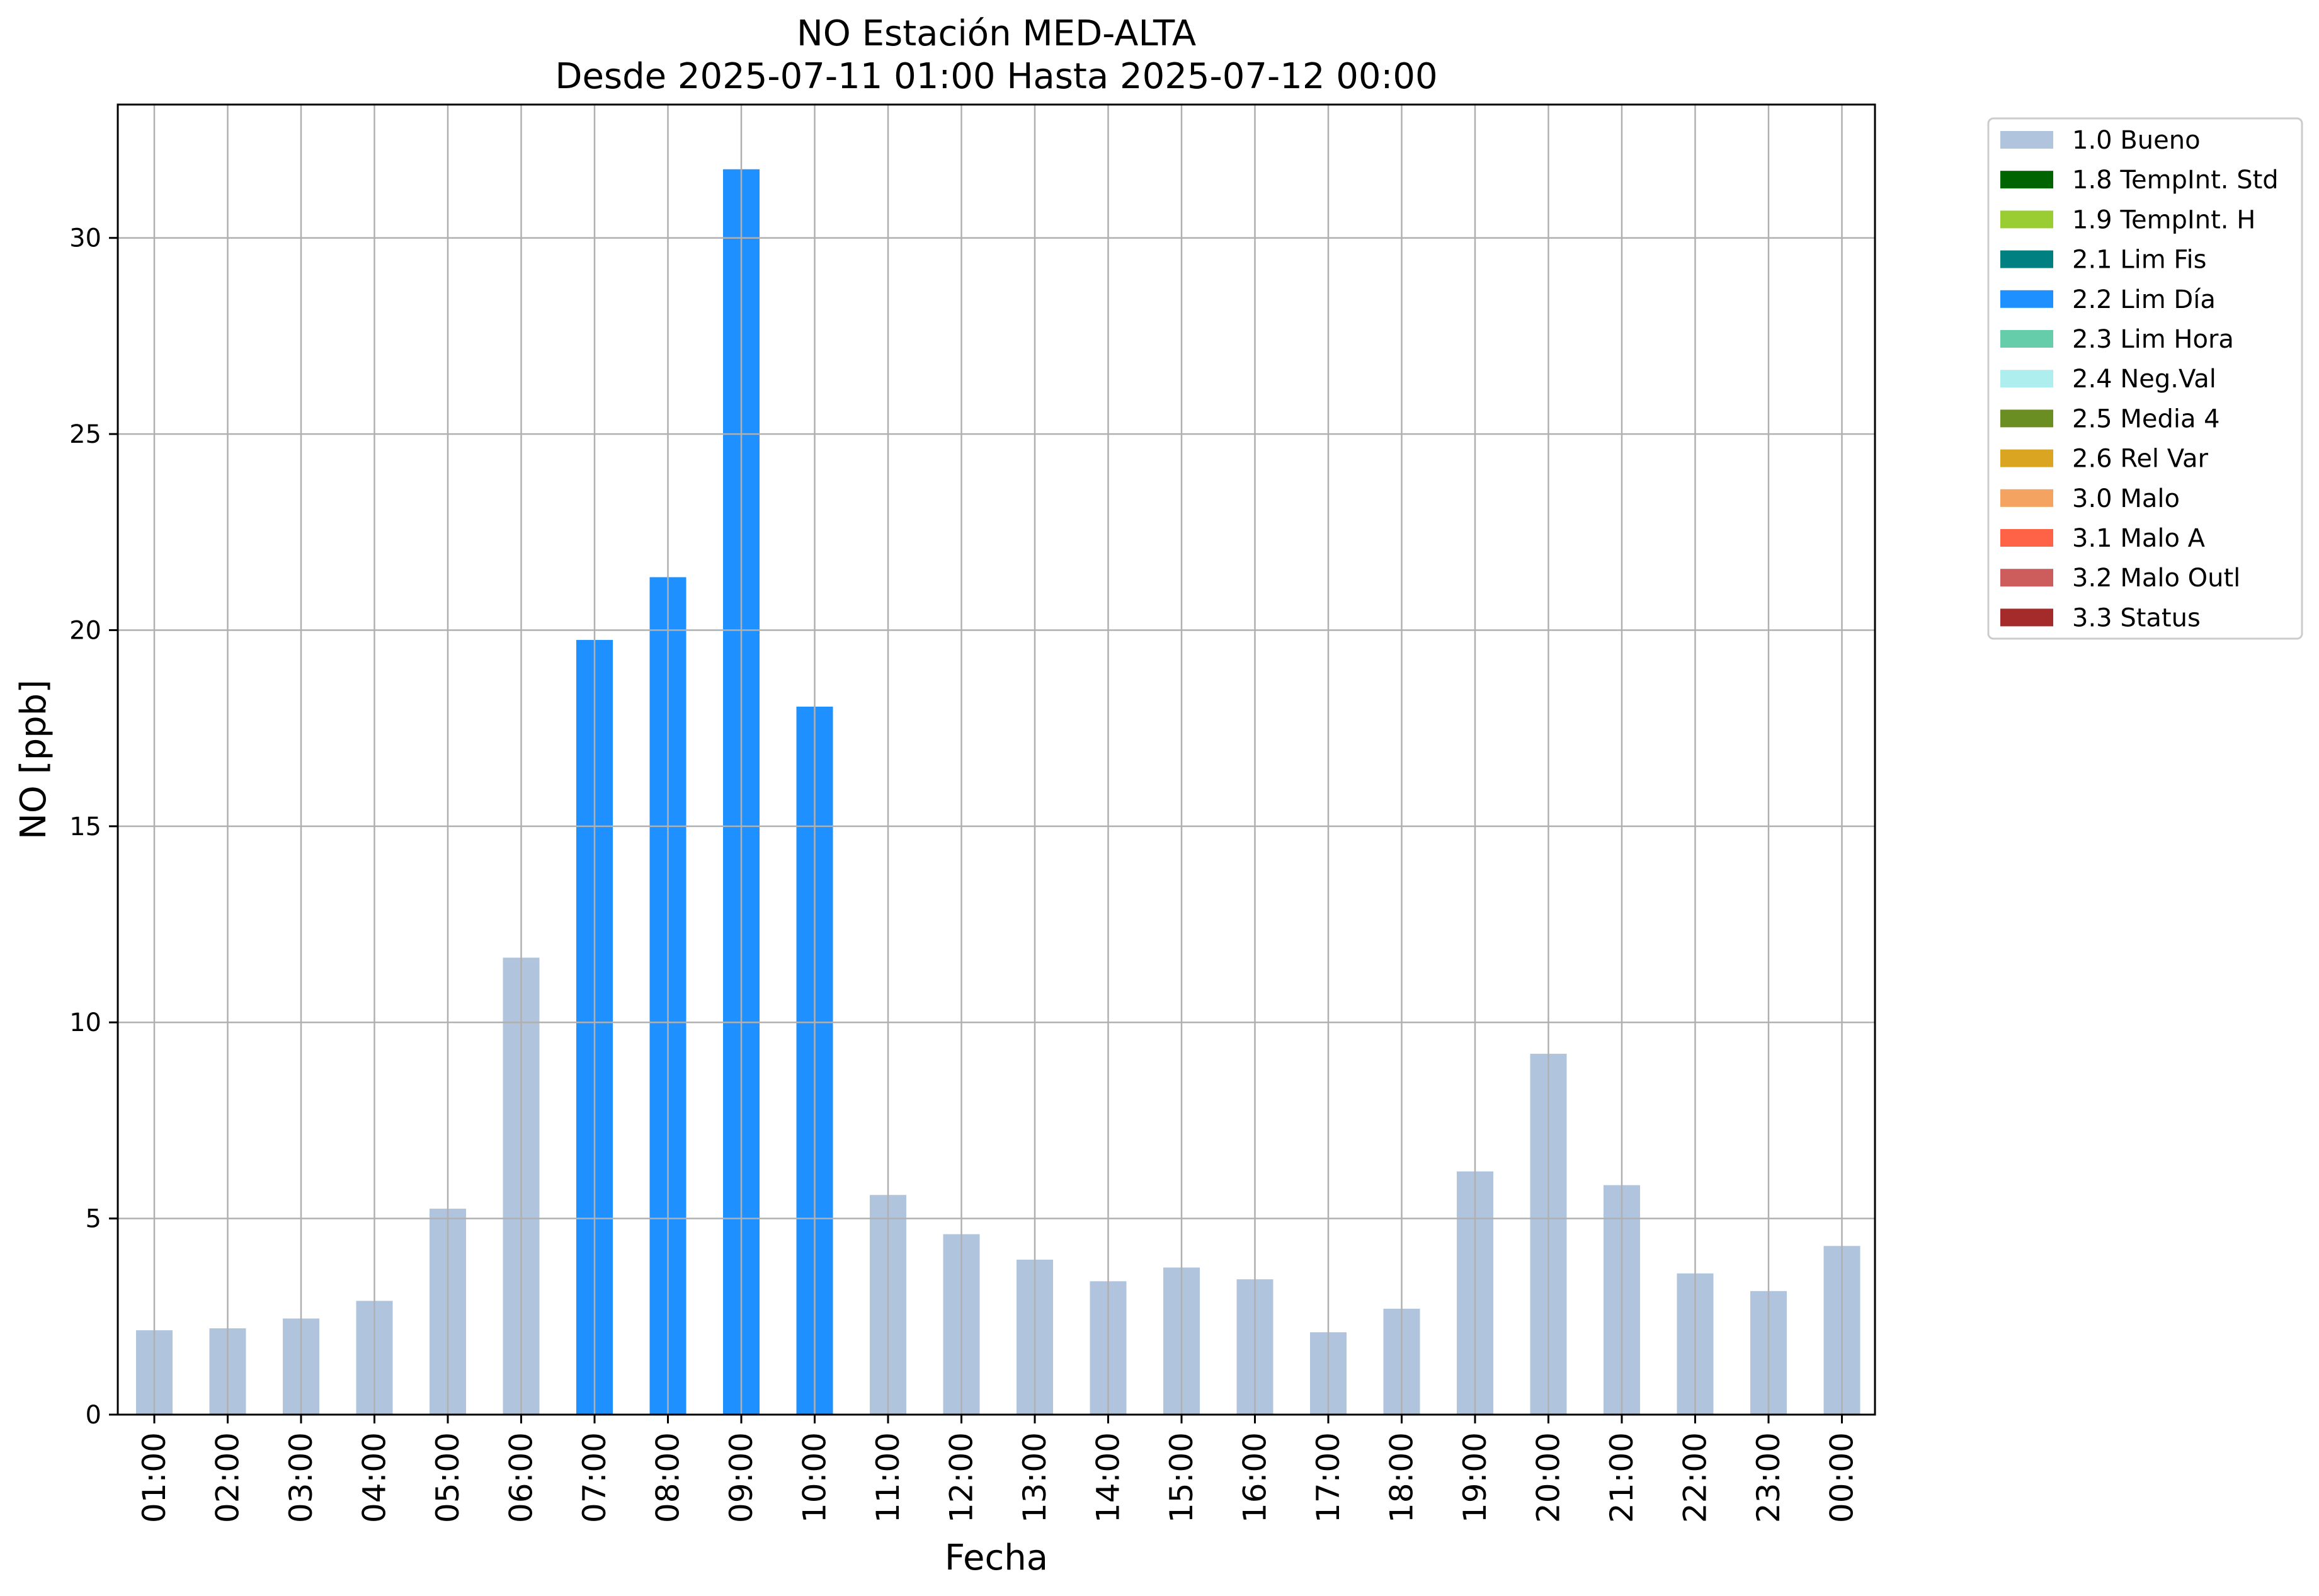  Describe the element at coordinates (2139, 538) in the screenshot. I see `legend-label: 3.1 Malo A` at that location.